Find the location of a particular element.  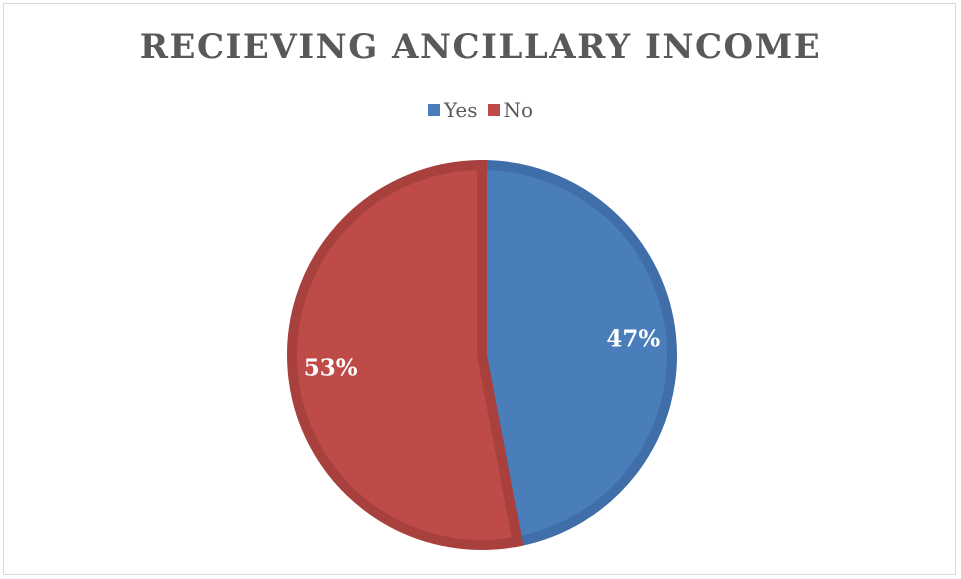

pie-slice-yes is located at coordinates (577, 353).